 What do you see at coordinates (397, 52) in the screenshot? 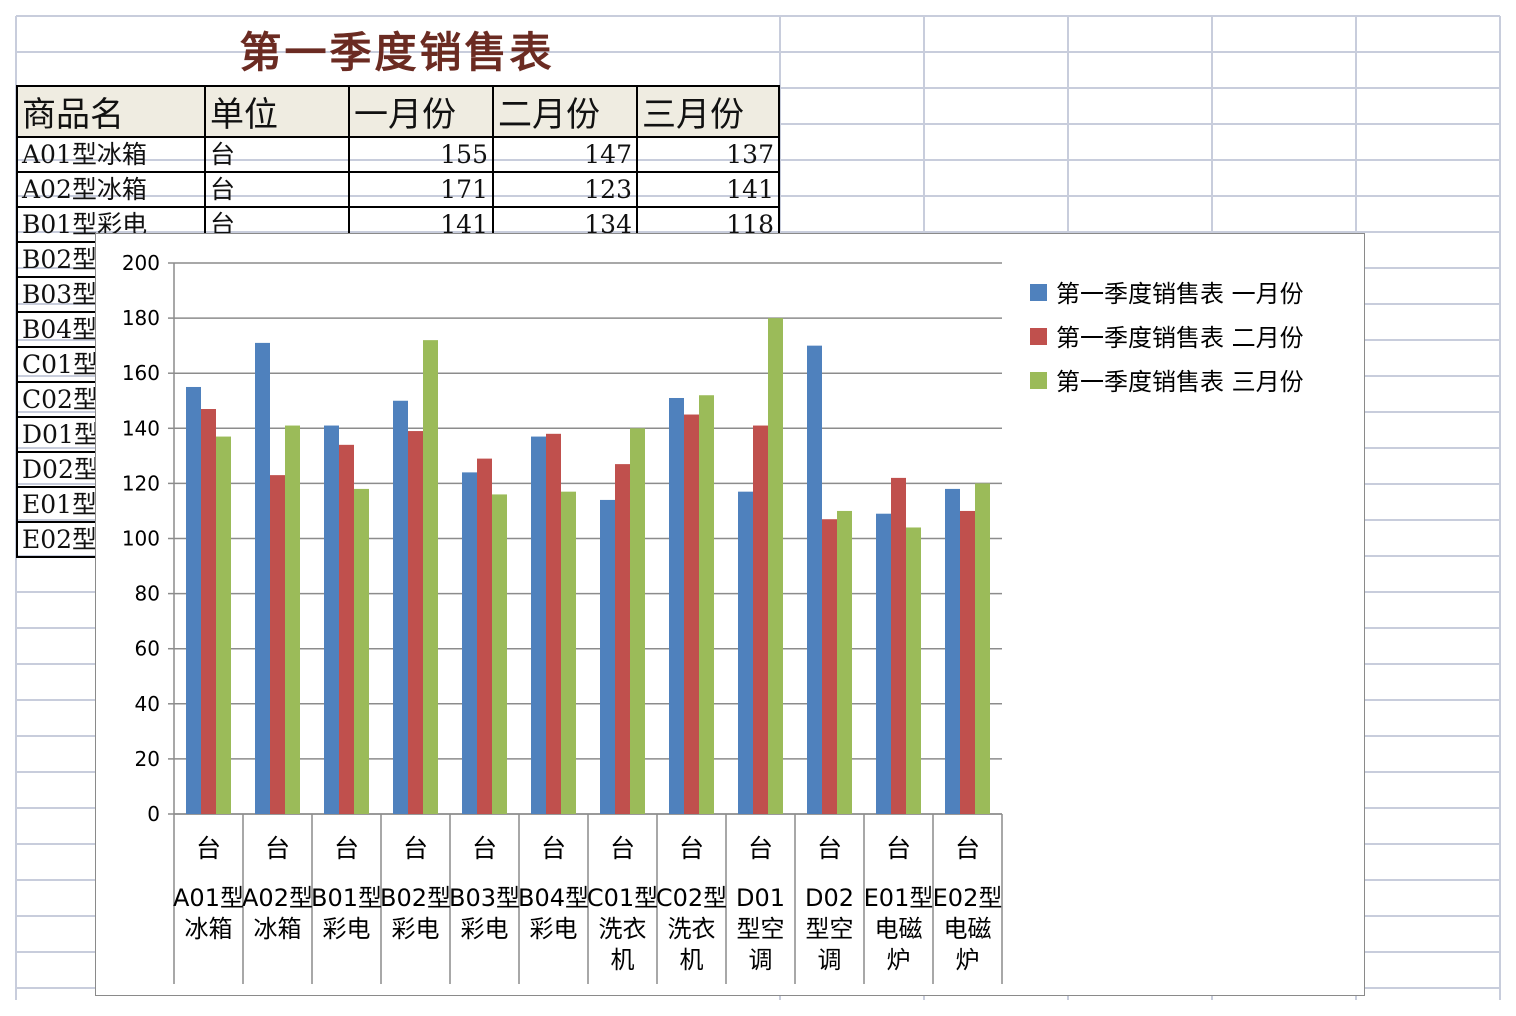
I see `sheet-title: 第一季度销售表` at bounding box center [397, 52].